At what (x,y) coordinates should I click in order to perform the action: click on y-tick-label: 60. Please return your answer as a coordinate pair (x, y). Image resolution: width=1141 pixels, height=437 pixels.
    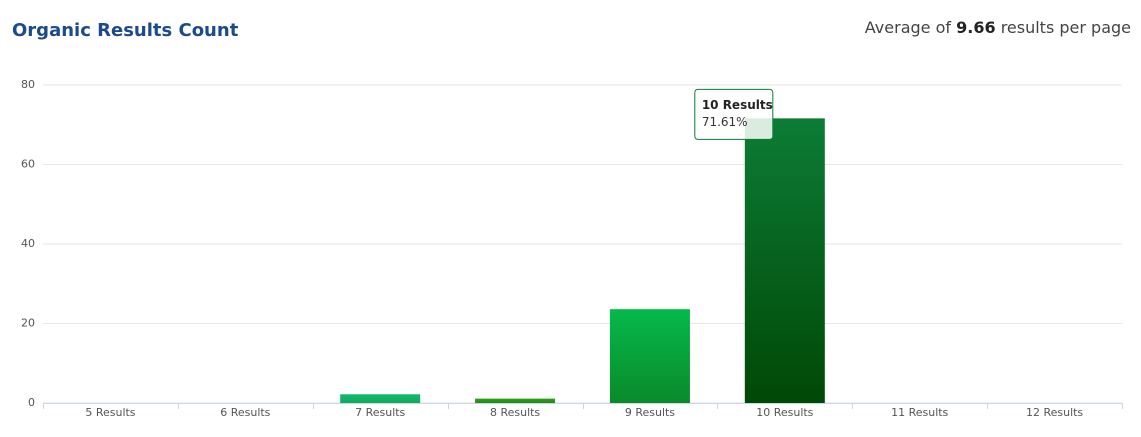
    Looking at the image, I should click on (28, 164).